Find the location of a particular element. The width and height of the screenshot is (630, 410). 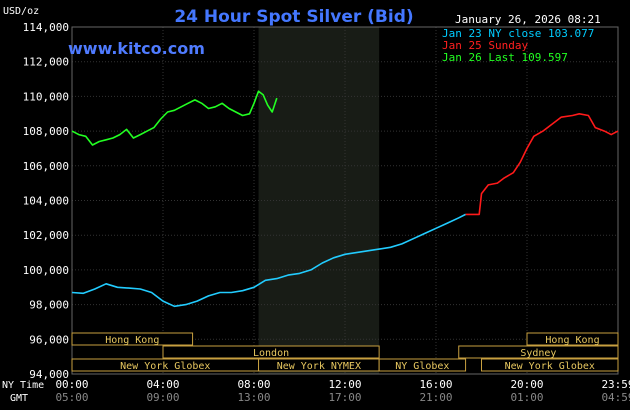

y-tick-label: 106,000 is located at coordinates (46, 166).